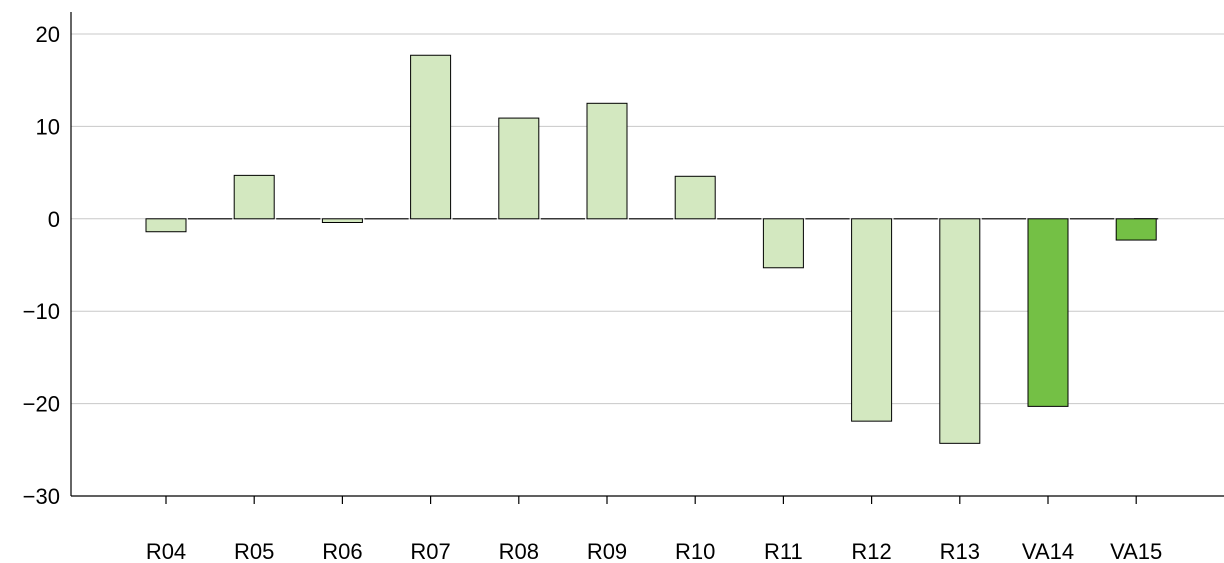 This screenshot has width=1224, height=563. What do you see at coordinates (1136, 229) in the screenshot?
I see `bar-va15` at bounding box center [1136, 229].